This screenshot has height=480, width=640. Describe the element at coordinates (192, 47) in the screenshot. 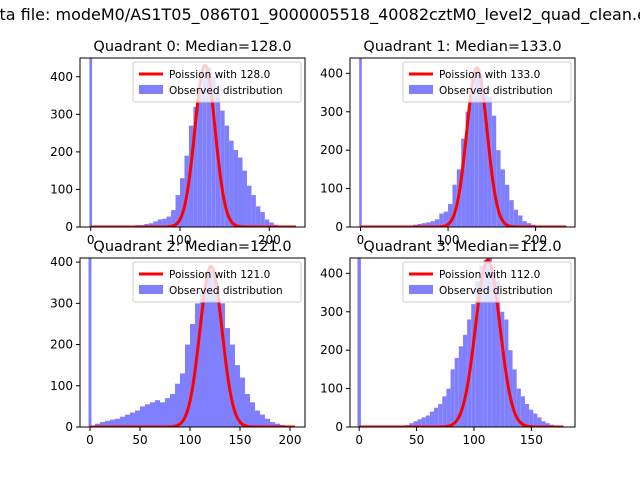

I see `subplot-title: Quadrant 0: Median=128.0` at that location.